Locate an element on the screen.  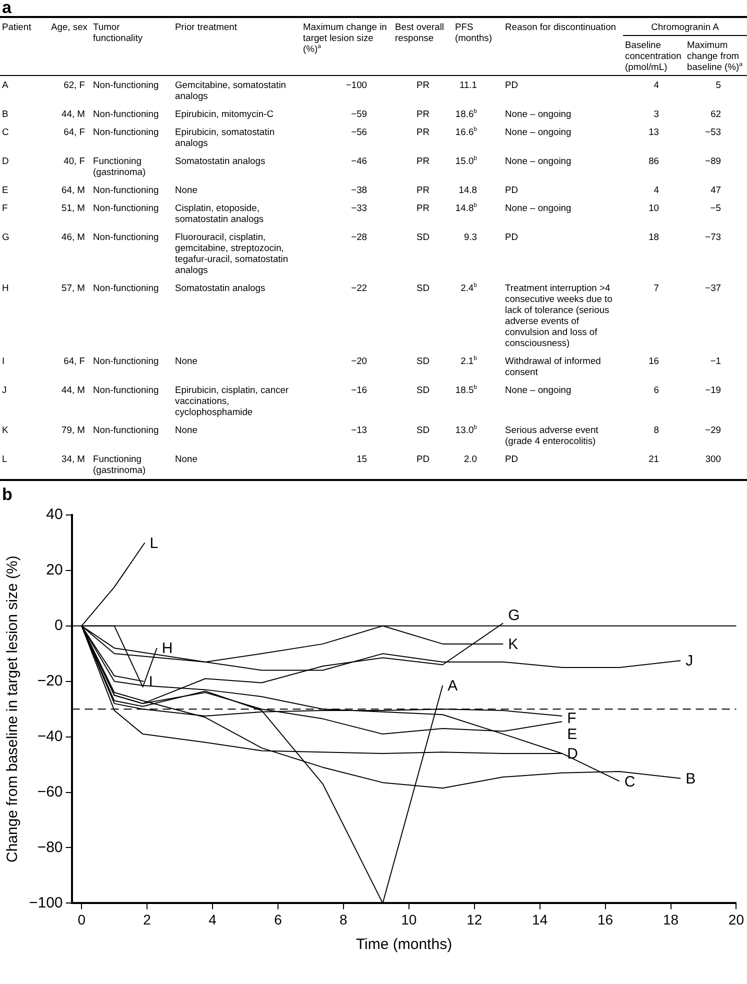
text: Gemcitabine, somatostatin analogs is located at coordinates (230, 90).